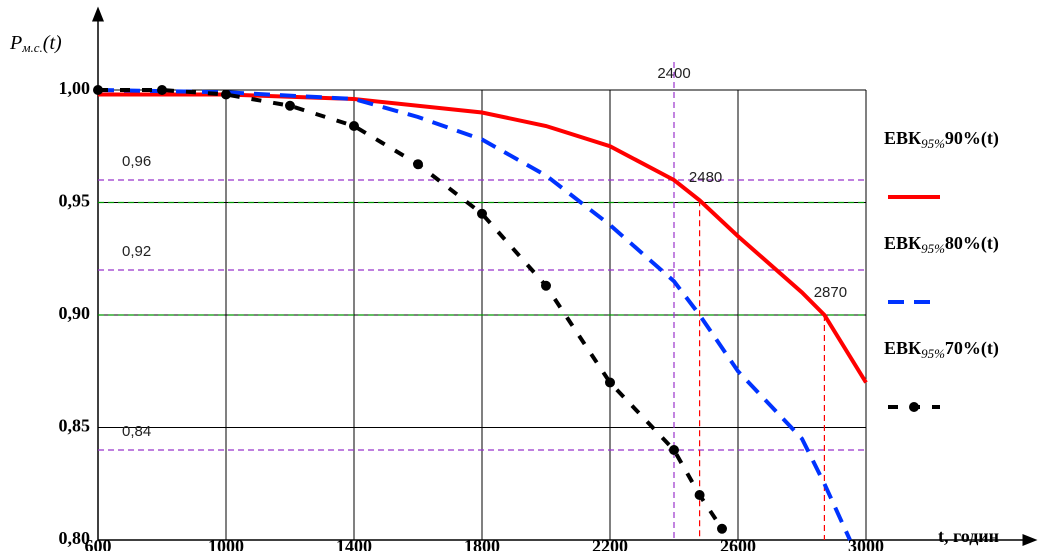 Image resolution: width=1048 pixels, height=551 pixels. Describe the element at coordinates (75, 538) in the screenshot. I see `y-tick-label: 0,80` at that location.